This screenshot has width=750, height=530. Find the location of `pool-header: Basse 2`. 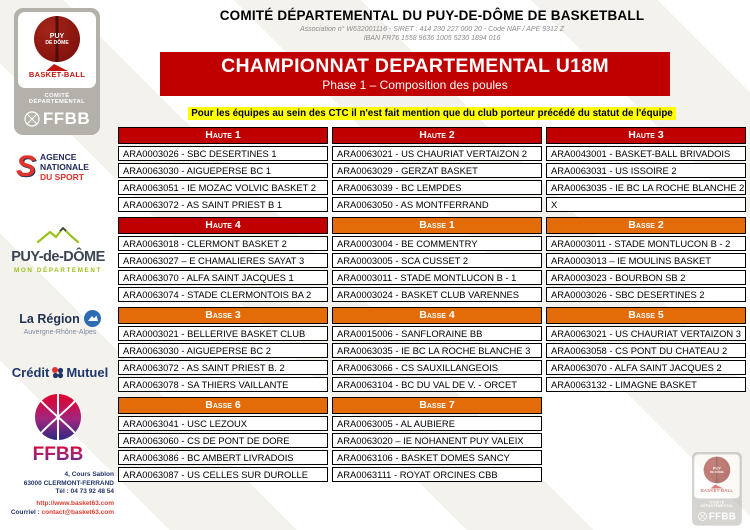

pool-header: Basse 2 is located at coordinates (646, 225).